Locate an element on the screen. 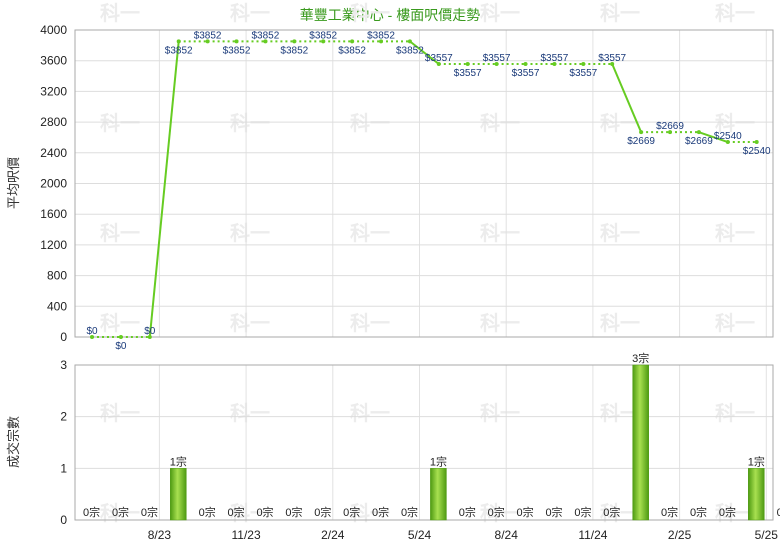  y-tick-label: 3200 is located at coordinates (53, 91).